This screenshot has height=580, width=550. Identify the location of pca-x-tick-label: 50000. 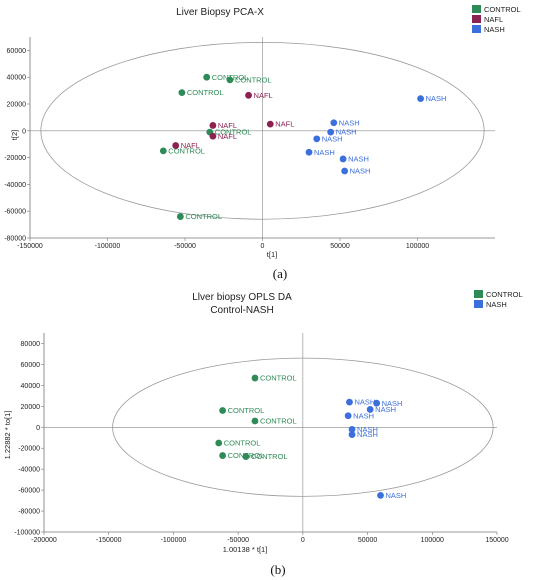
(340, 246).